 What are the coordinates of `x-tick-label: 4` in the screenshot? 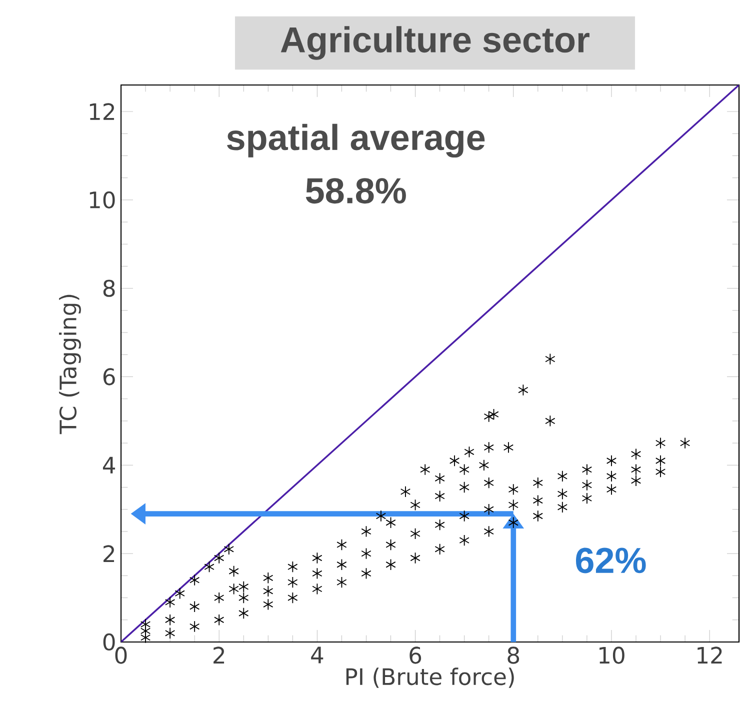 It's located at (317, 655).